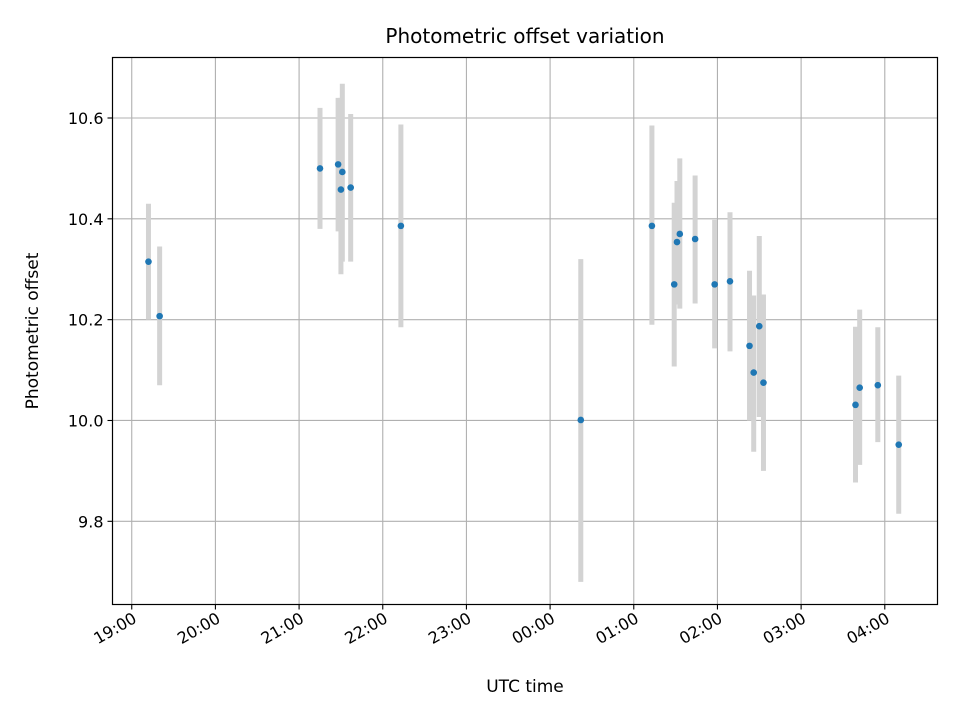 The height and width of the screenshot is (720, 960). I want to click on y-tick-label: 10.4, so click(86, 219).